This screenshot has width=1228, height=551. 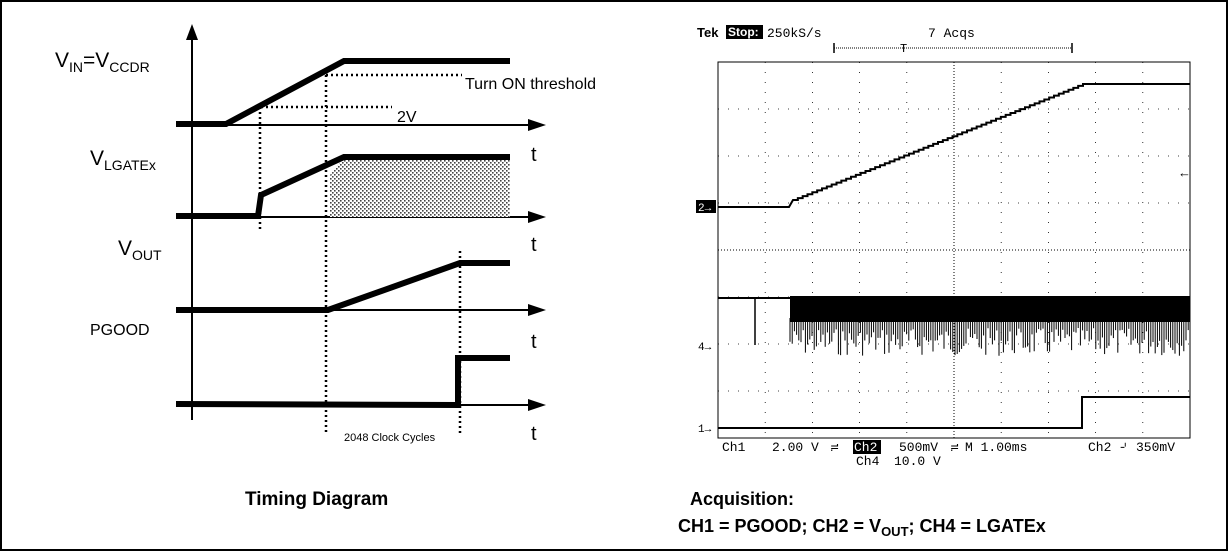 What do you see at coordinates (123, 160) in the screenshot?
I see `vlgate-label: VLGATEx` at bounding box center [123, 160].